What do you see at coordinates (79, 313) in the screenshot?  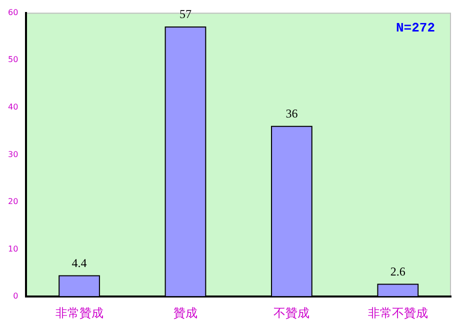 I see `x-tick-label: 非常贊成` at bounding box center [79, 313].